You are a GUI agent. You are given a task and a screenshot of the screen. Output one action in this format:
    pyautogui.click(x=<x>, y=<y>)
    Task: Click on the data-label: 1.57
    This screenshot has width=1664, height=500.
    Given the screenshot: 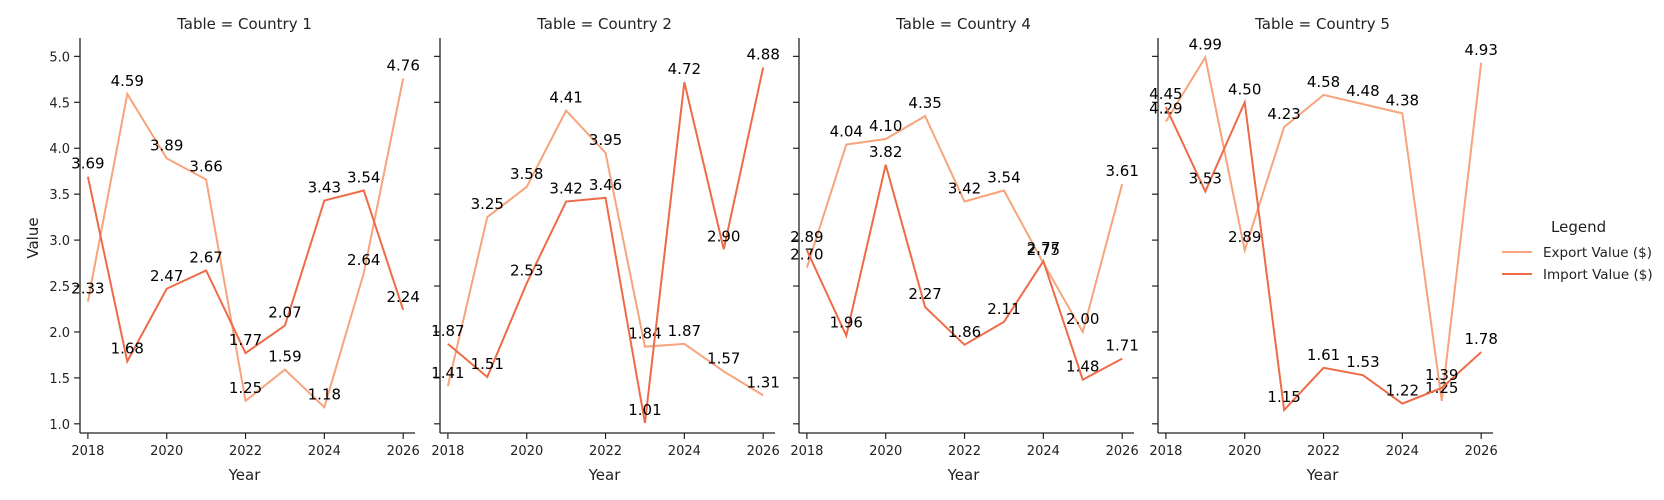 What is the action you would take?
    pyautogui.click(x=723, y=358)
    